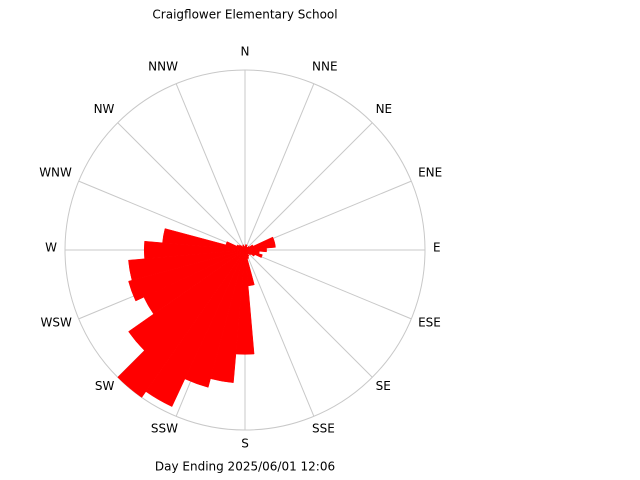 Image resolution: width=640 pixels, height=480 pixels. I want to click on chart-title: Craigflower Elementary School, so click(244, 15).